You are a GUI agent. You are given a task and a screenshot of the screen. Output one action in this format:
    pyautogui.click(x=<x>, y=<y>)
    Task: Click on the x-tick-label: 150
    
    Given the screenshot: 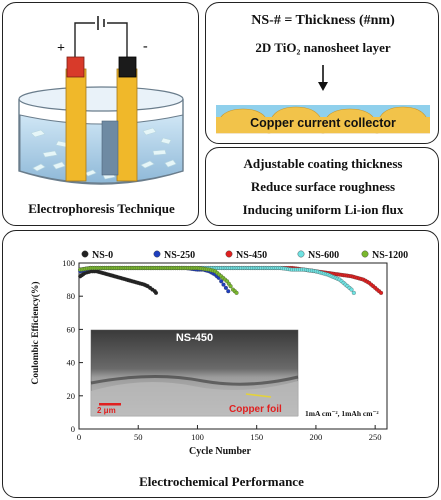 What is the action you would take?
    pyautogui.click(x=256, y=437)
    